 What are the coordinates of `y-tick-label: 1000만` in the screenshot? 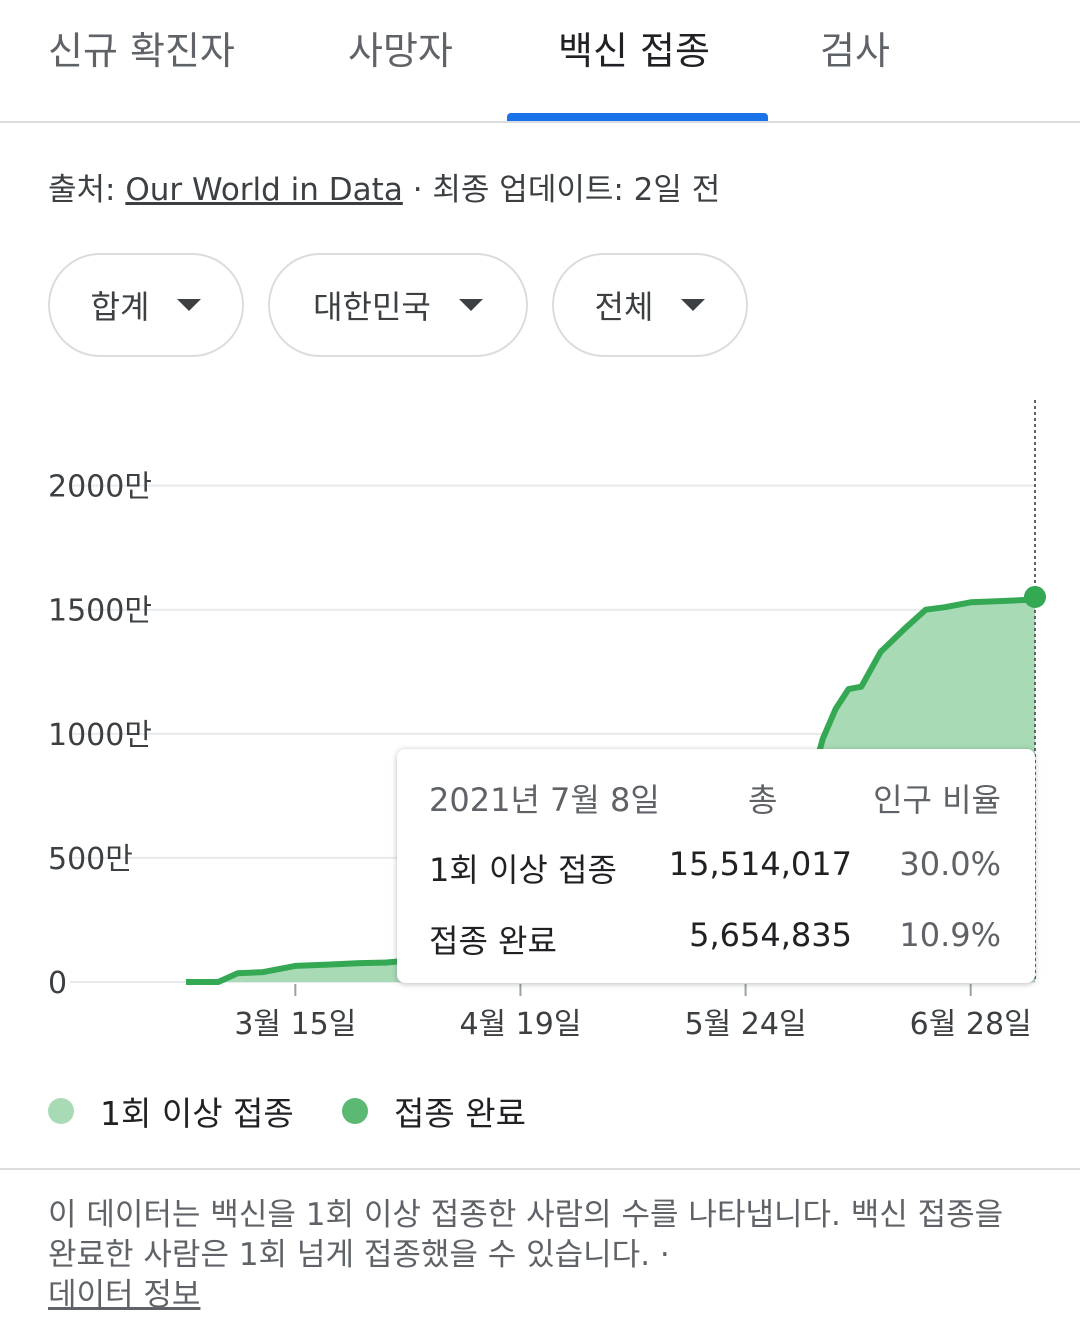 It's located at (100, 735).